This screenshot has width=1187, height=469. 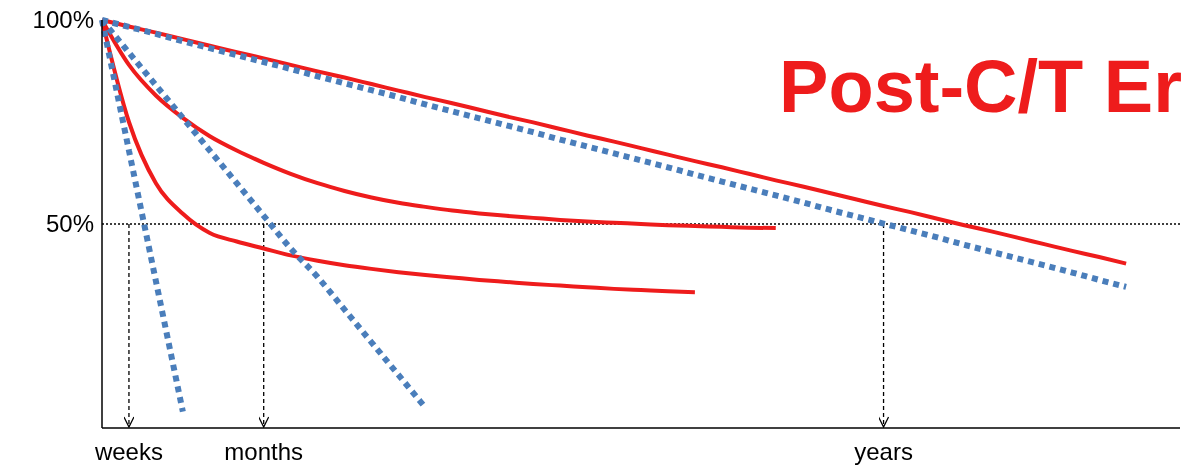 What do you see at coordinates (69, 224) in the screenshot?
I see `y-tick-label: 50%` at bounding box center [69, 224].